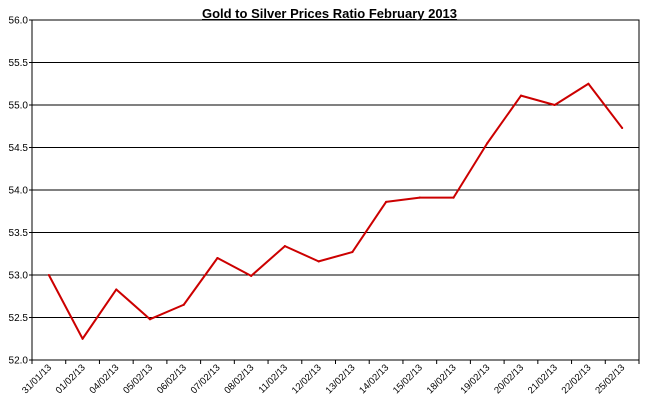 This screenshot has width=659, height=413. I want to click on y-tick-label: 54.5, so click(19, 148).